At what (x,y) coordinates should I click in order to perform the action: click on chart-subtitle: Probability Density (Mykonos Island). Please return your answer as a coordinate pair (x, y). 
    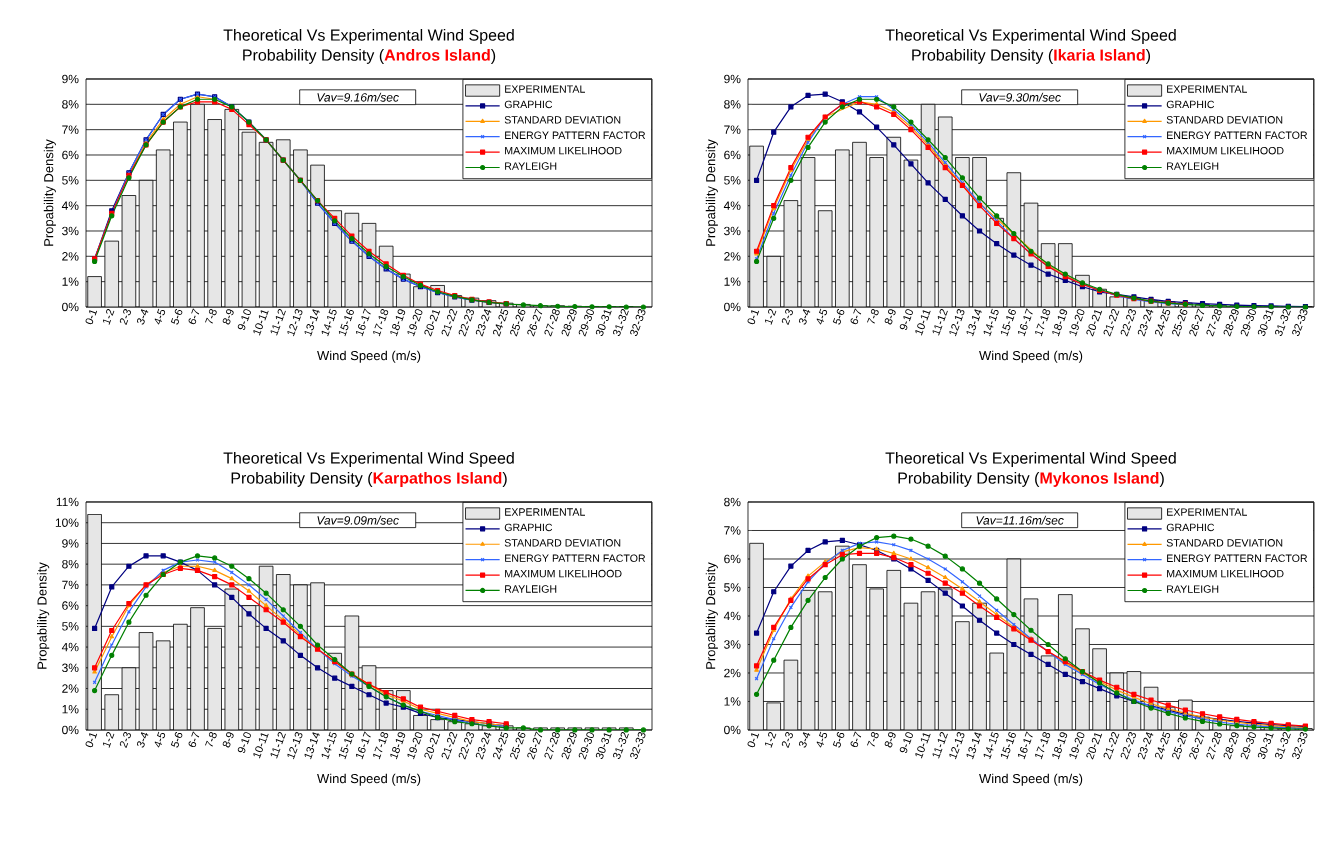
    Looking at the image, I should click on (1031, 479).